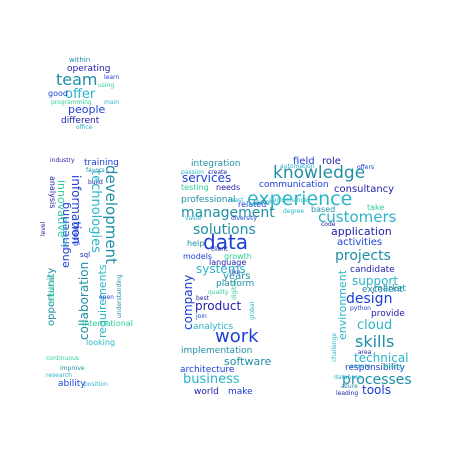 The image size is (462, 464). I want to click on word: research, so click(59, 375).